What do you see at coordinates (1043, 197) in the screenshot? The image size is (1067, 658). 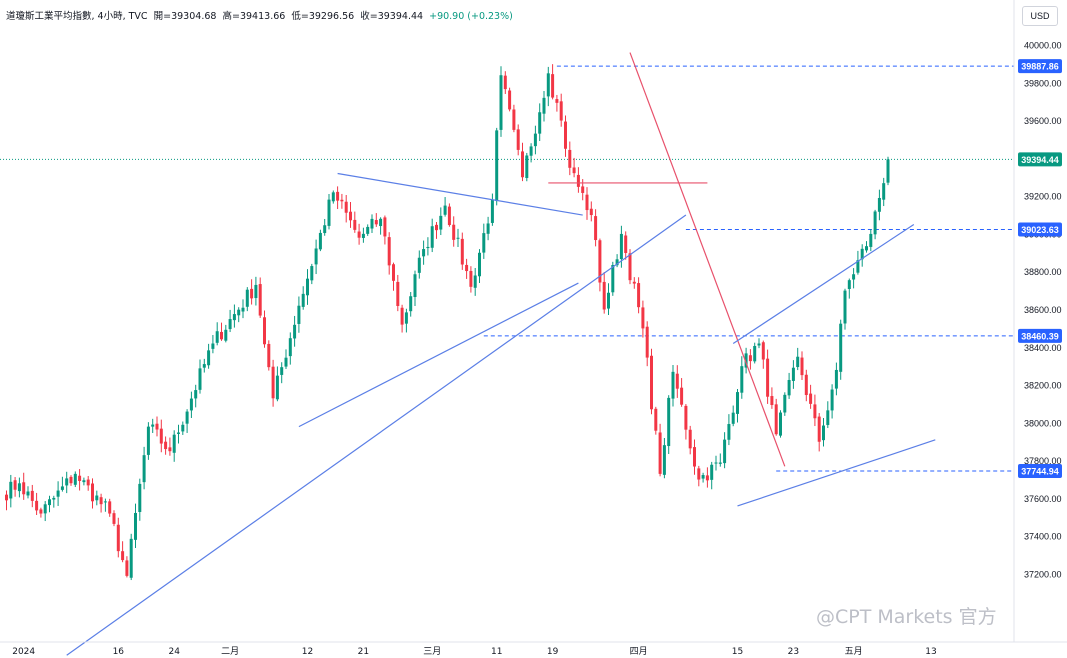 I see `y-tick-label: 39200.00` at bounding box center [1043, 197].